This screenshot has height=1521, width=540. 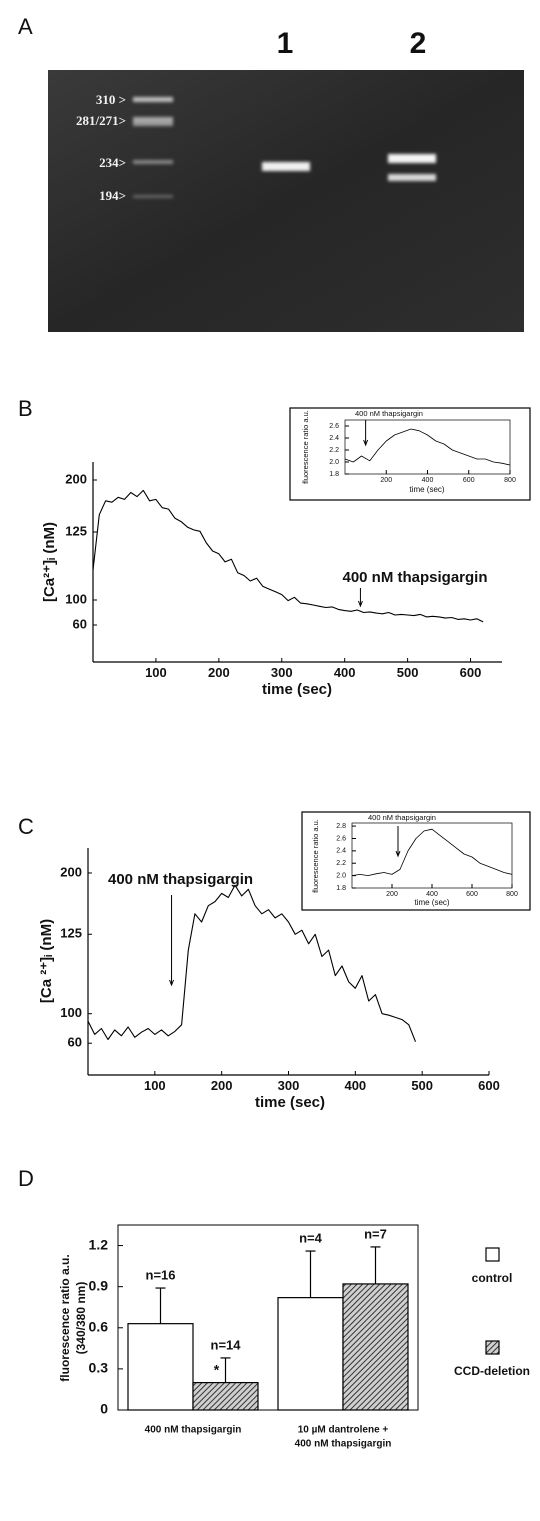 I want to click on panel-letter: A, so click(x=25, y=26).